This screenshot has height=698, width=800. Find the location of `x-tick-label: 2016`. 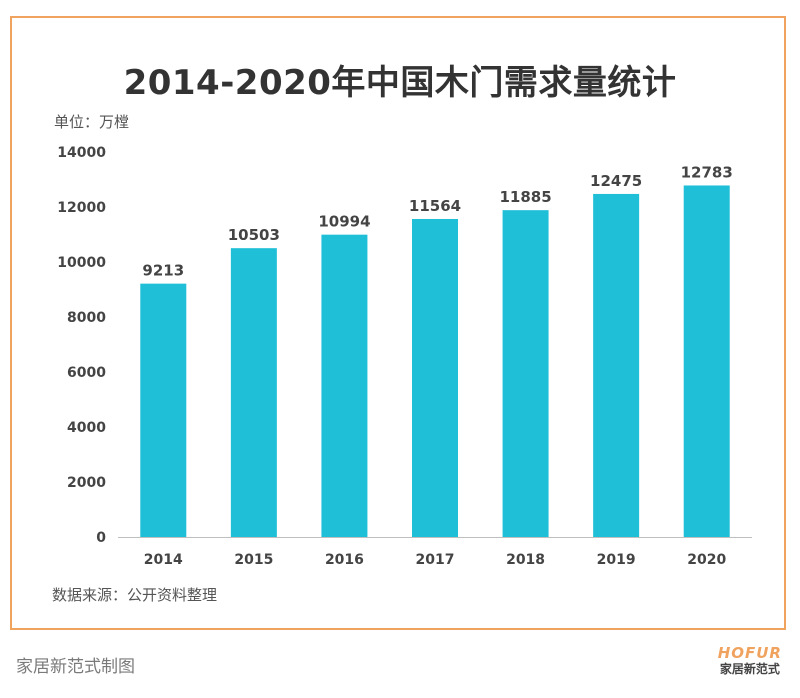

x-tick-label: 2016 is located at coordinates (344, 560).